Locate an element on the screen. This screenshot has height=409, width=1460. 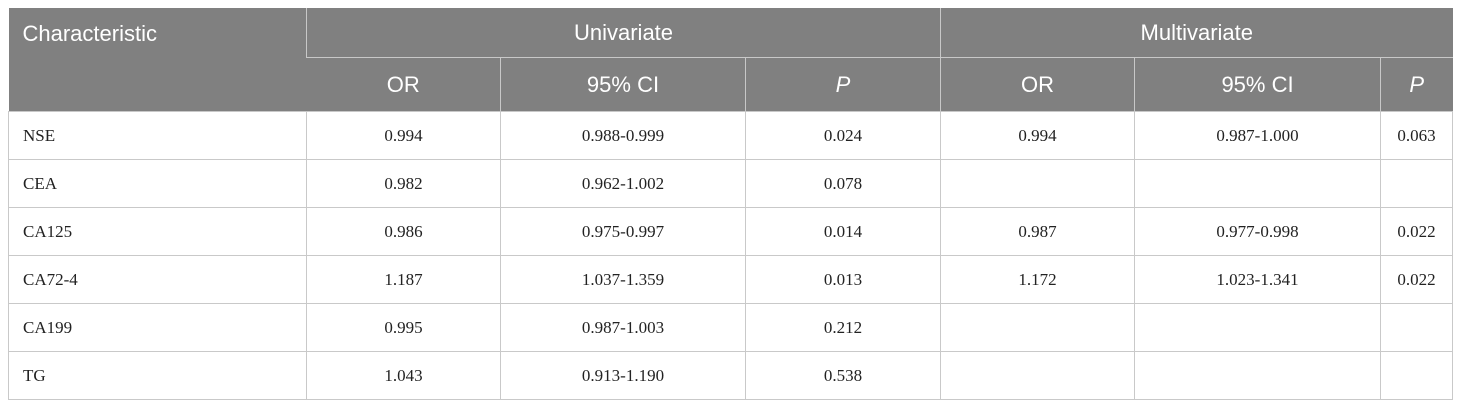
univariate-or-cell: 0.994 is located at coordinates (403, 135).